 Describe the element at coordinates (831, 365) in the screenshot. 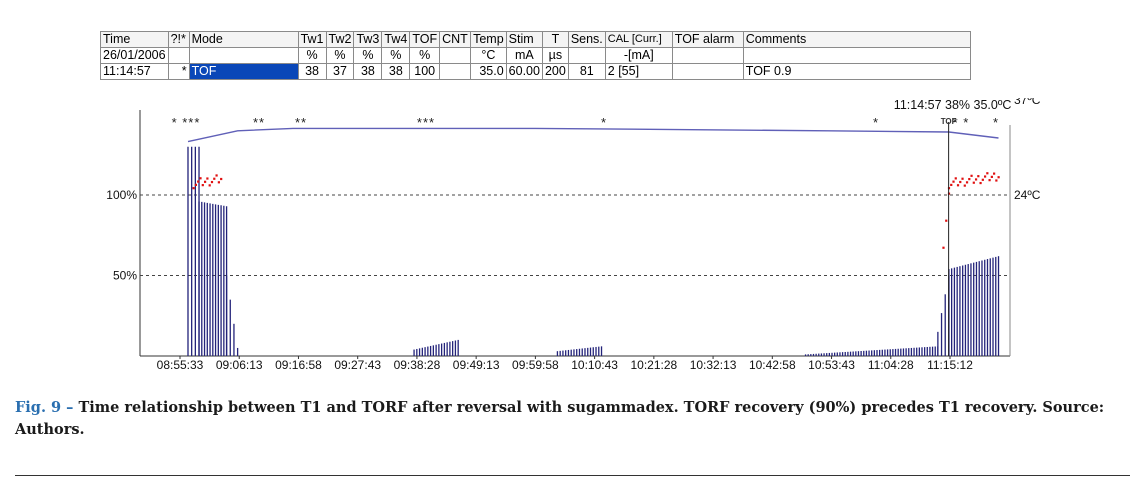

I see `x-tick-label: 10:53:43` at that location.